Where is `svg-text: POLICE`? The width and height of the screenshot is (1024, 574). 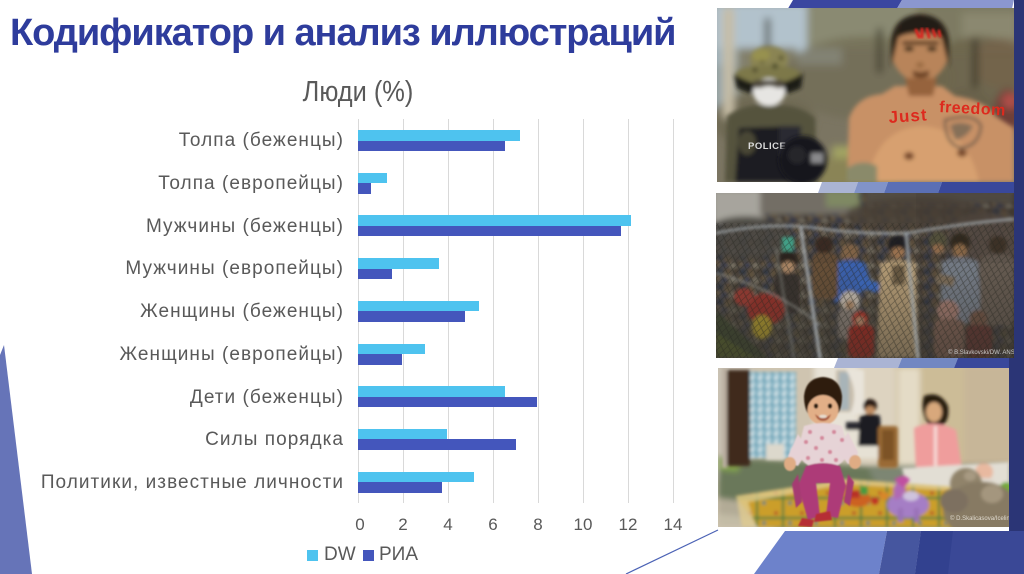 svg-text: POLICE is located at coordinates (767, 146).